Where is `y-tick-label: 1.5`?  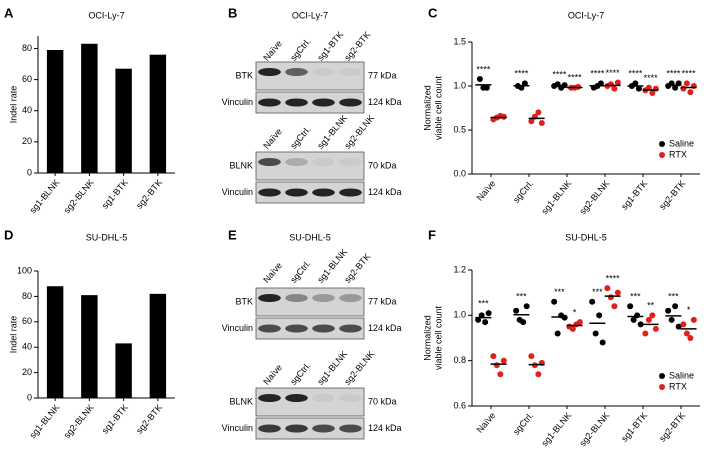
y-tick-label: 1.5 is located at coordinates (459, 41).